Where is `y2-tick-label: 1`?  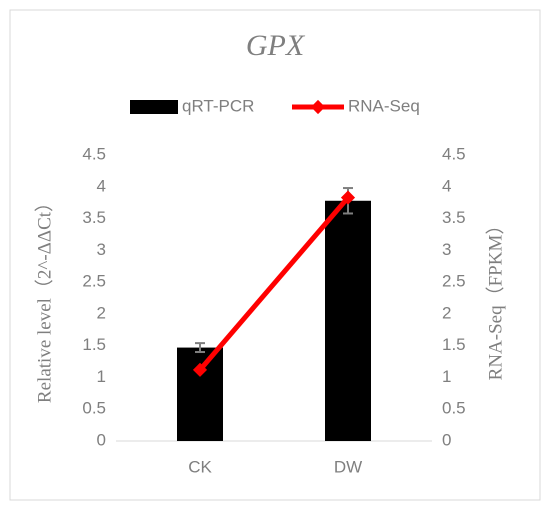 y2-tick-label: 1 is located at coordinates (446, 376).